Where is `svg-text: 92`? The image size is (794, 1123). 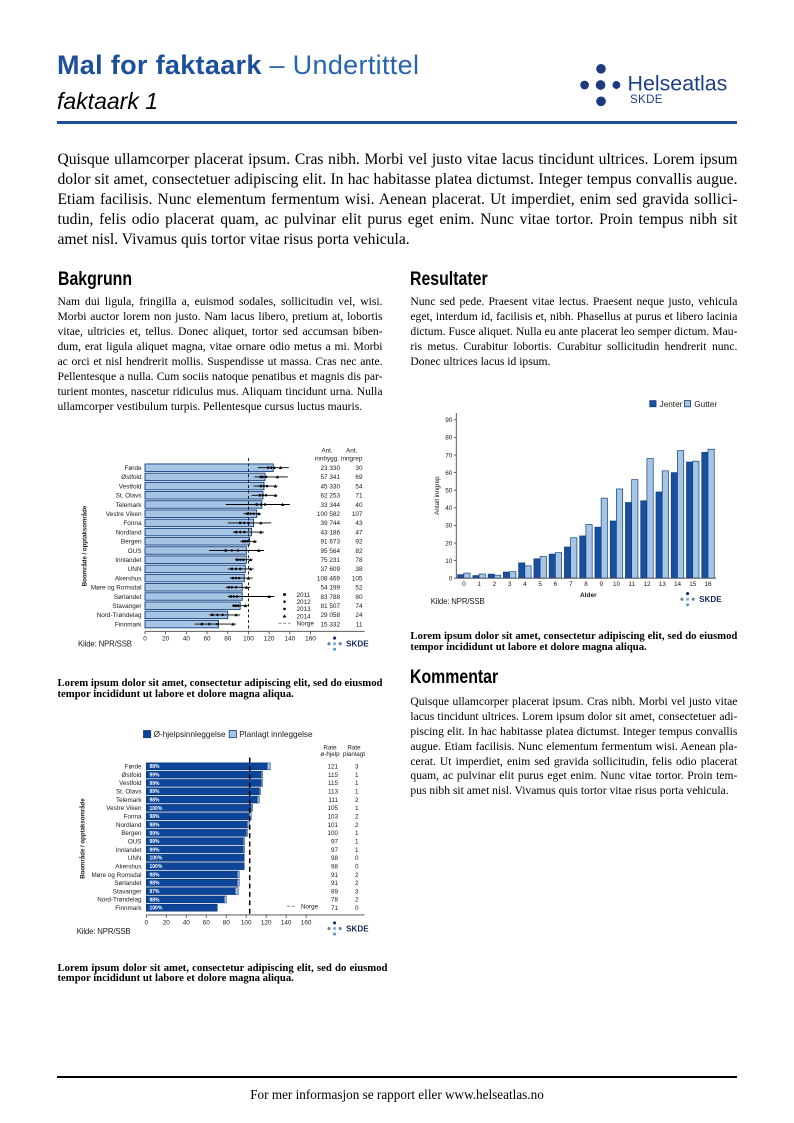 svg-text: 92 is located at coordinates (359, 542).